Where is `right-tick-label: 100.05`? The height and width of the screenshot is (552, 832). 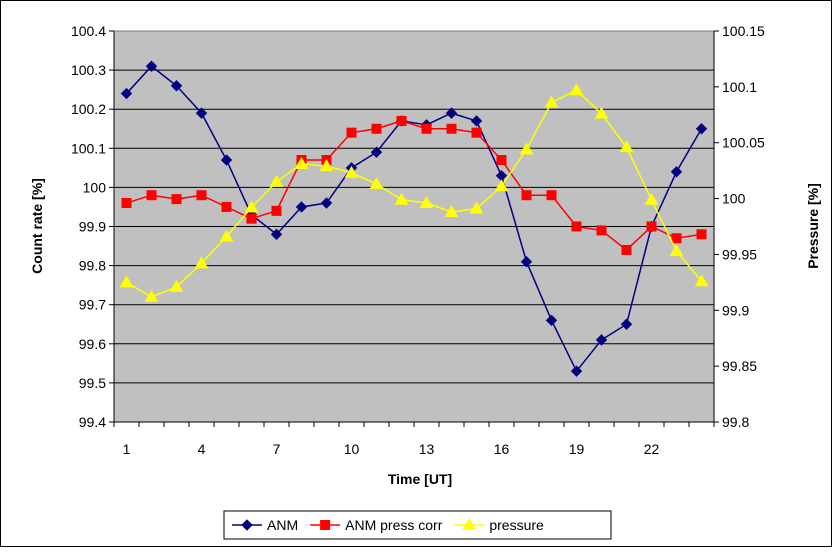 right-tick-label: 100.05 is located at coordinates (743, 143).